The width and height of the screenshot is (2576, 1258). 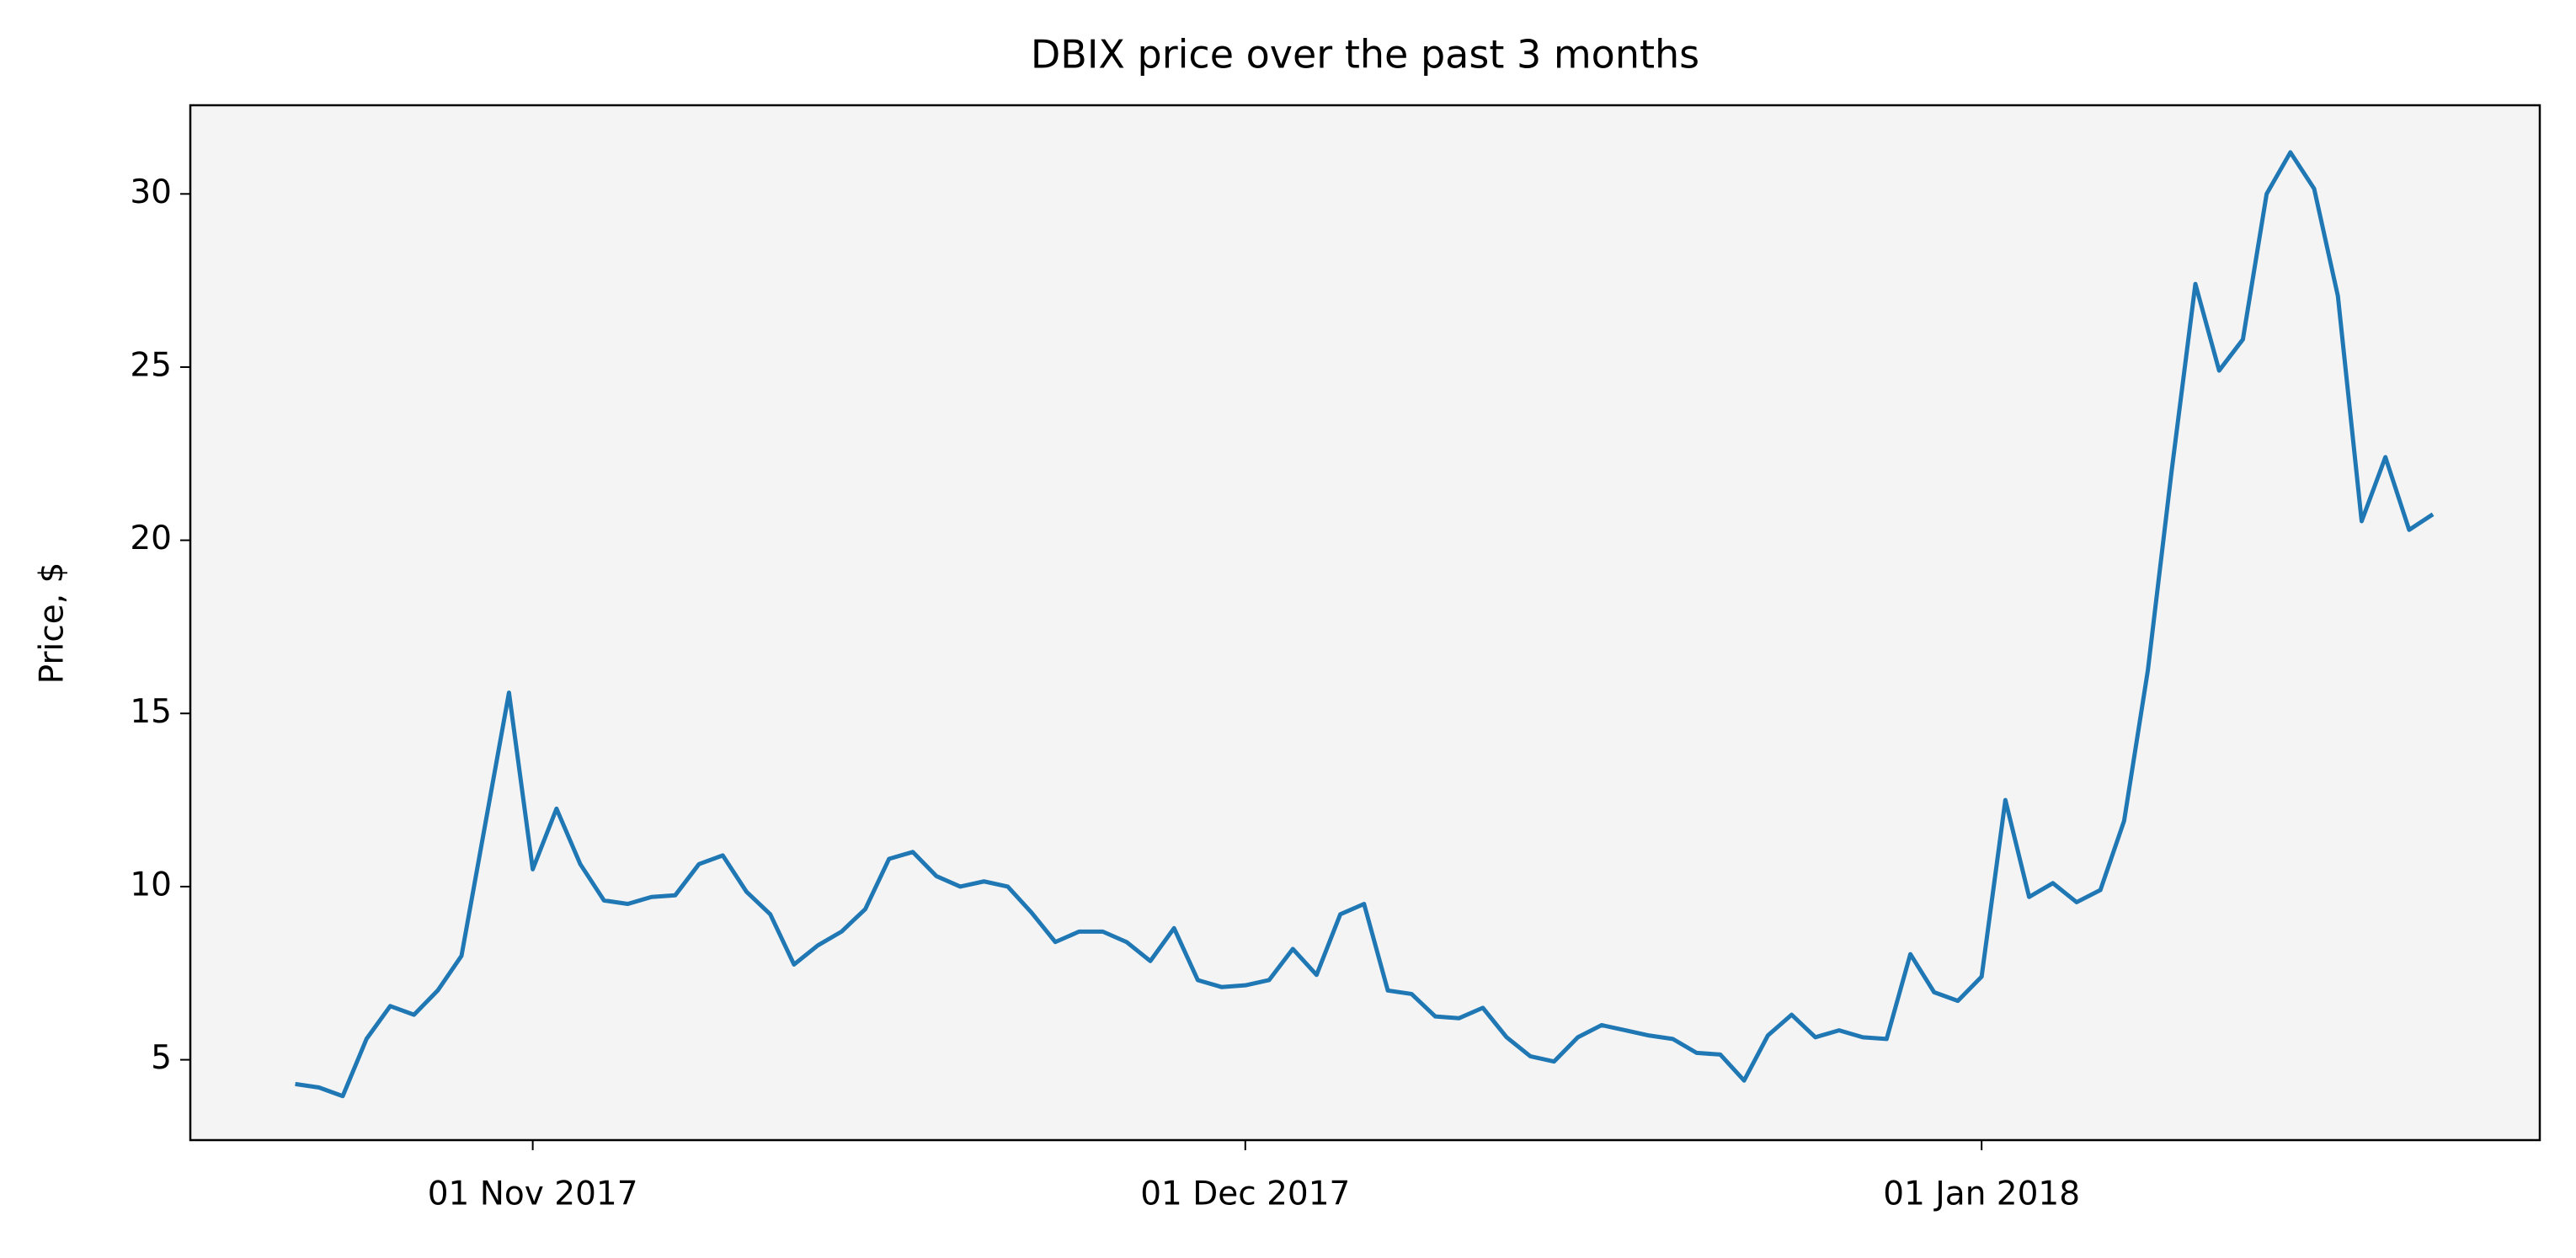 What do you see at coordinates (533, 1194) in the screenshot?
I see `x-tick-label: 01 Nov 2017` at bounding box center [533, 1194].